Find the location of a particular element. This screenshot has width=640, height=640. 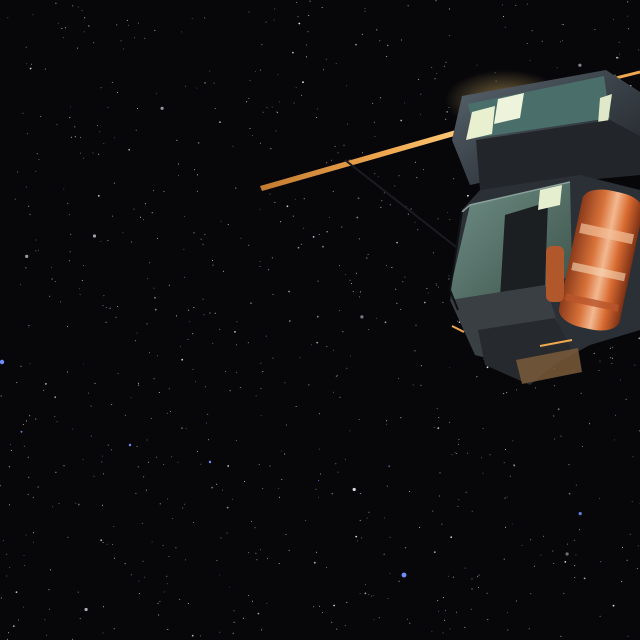

foil-tank is located at coordinates (599, 260).